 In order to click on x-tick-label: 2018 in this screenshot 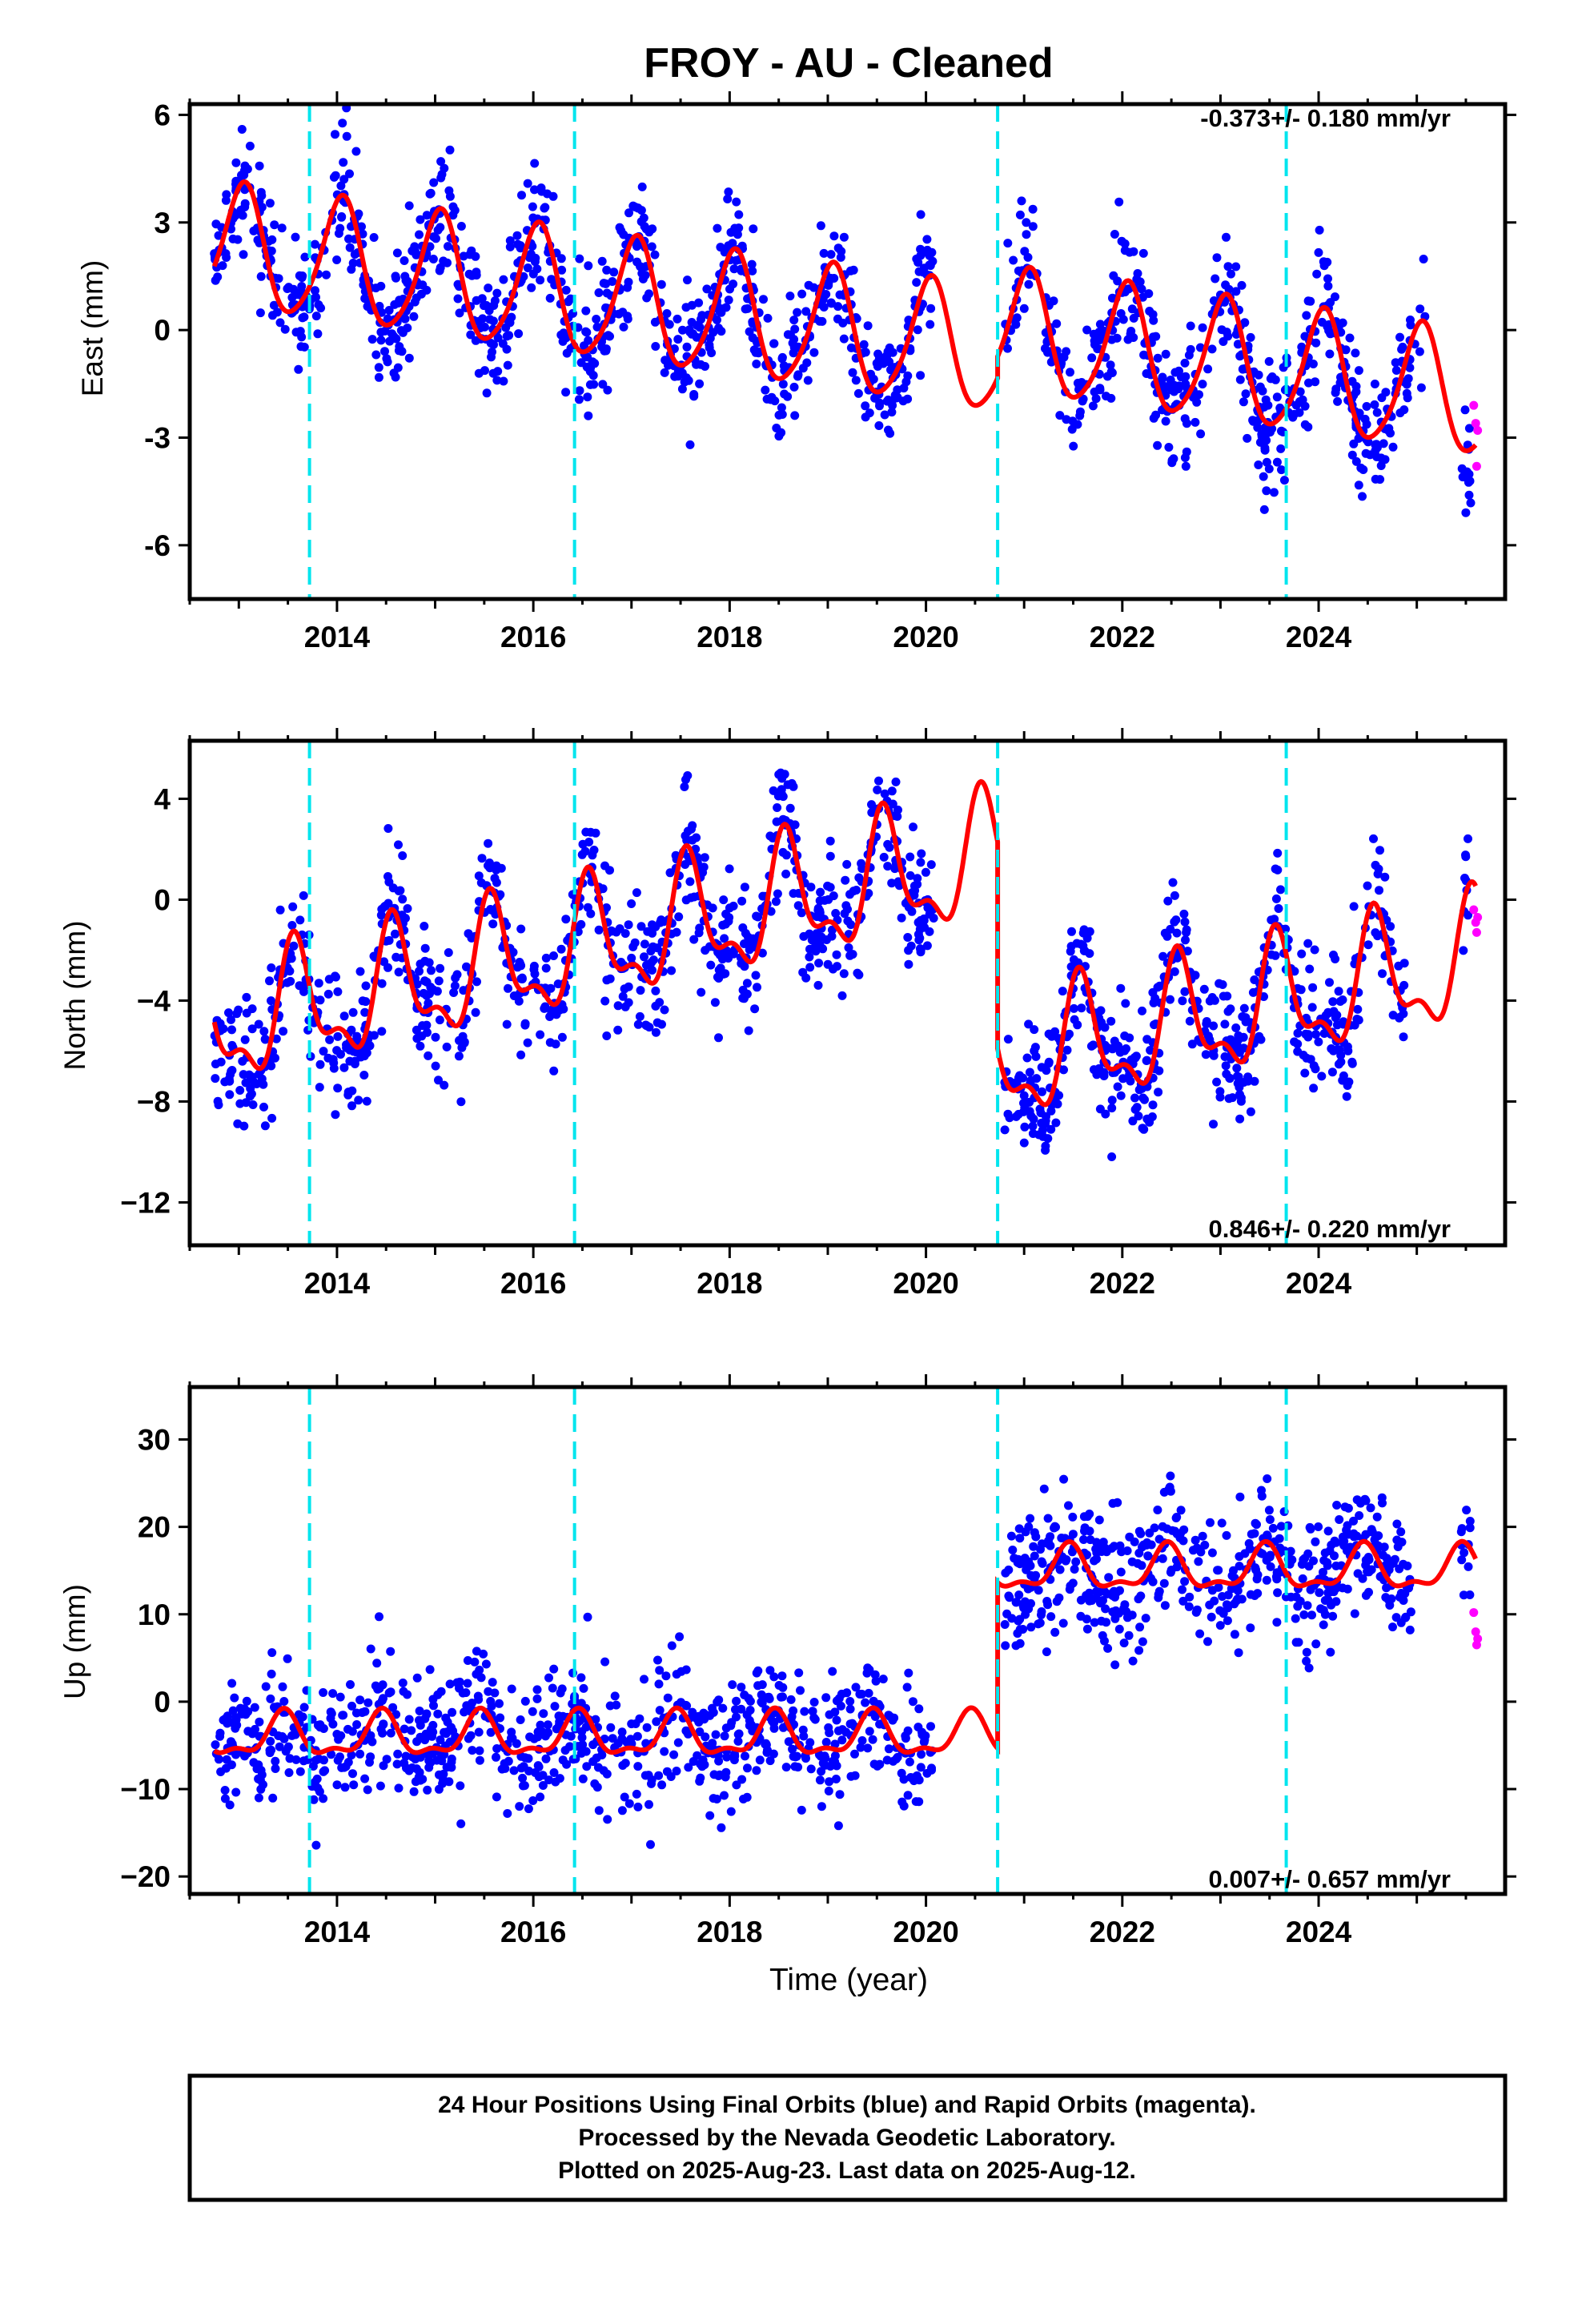, I will do `click(729, 1283)`.